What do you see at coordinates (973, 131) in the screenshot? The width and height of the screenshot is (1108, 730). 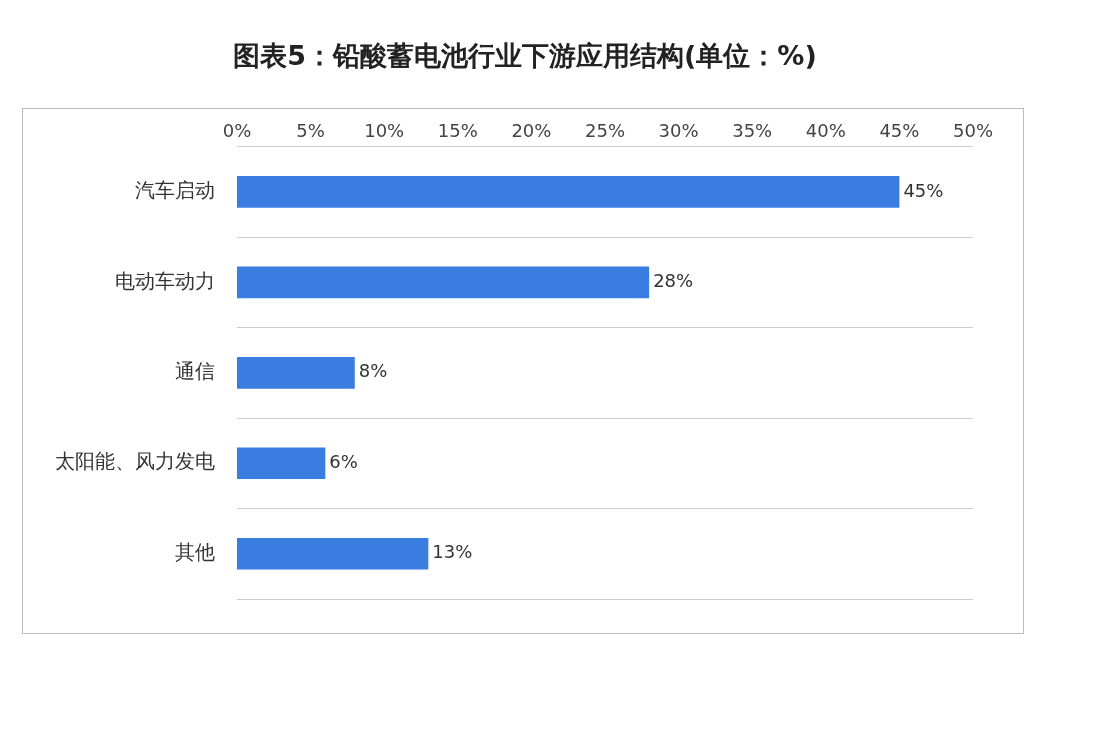 I see `x-tick-label: 50%` at bounding box center [973, 131].